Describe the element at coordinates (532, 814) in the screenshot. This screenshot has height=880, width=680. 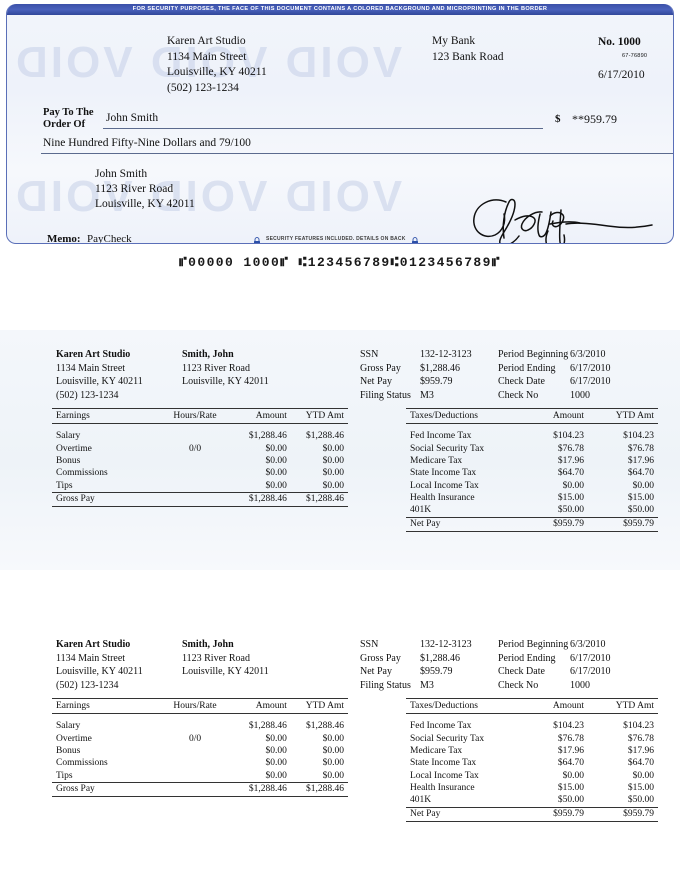
I see `stub2-deductions-total-row: Net Pay $959.79 $959.79` at that location.